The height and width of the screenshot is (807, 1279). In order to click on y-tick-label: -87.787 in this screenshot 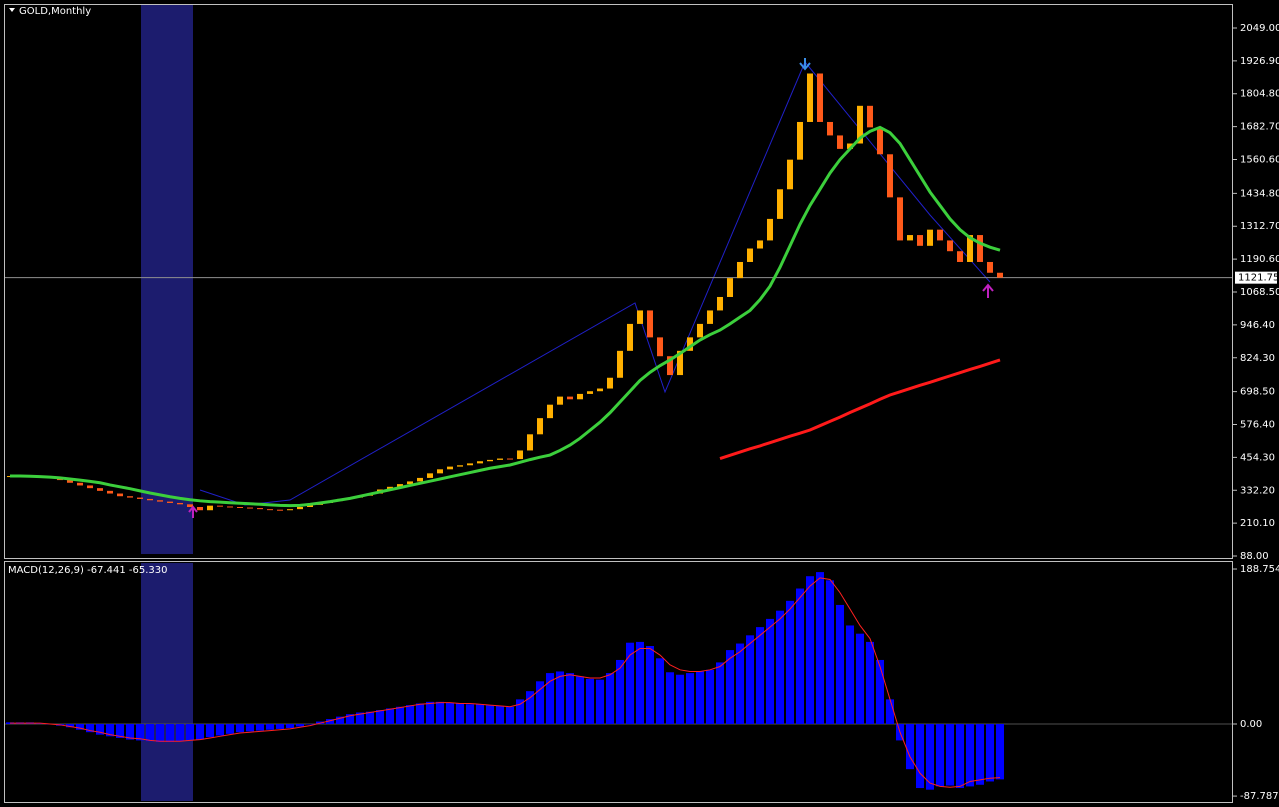, I will do `click(1259, 796)`.